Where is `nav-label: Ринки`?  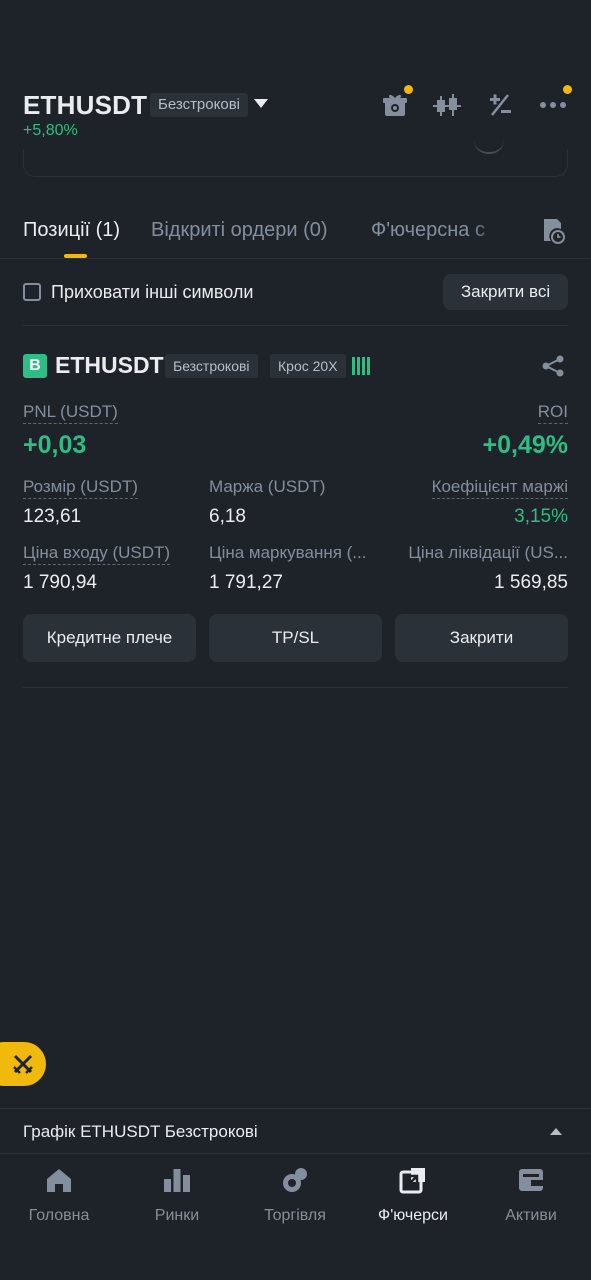 nav-label: Ринки is located at coordinates (177, 1215).